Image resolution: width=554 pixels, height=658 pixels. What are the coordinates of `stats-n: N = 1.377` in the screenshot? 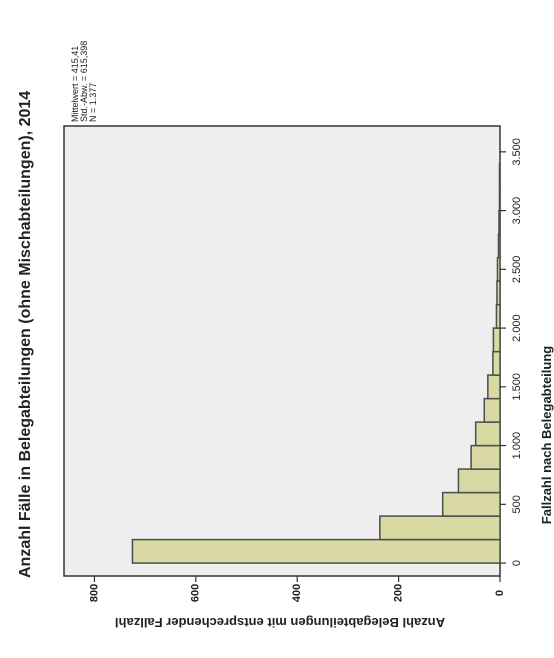 It's located at (93, 102).